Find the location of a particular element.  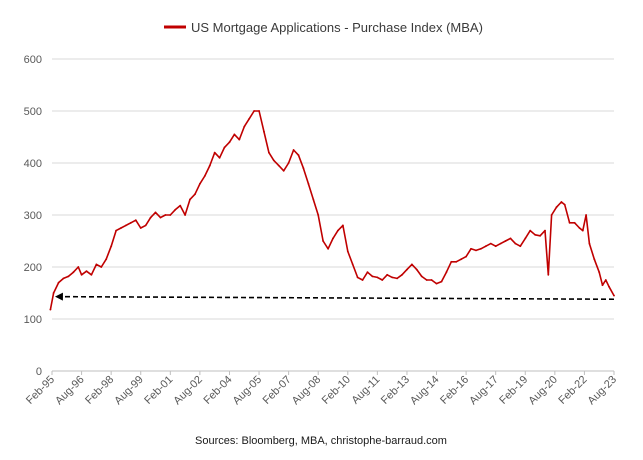

y-tick-label: 300 is located at coordinates (33, 216).